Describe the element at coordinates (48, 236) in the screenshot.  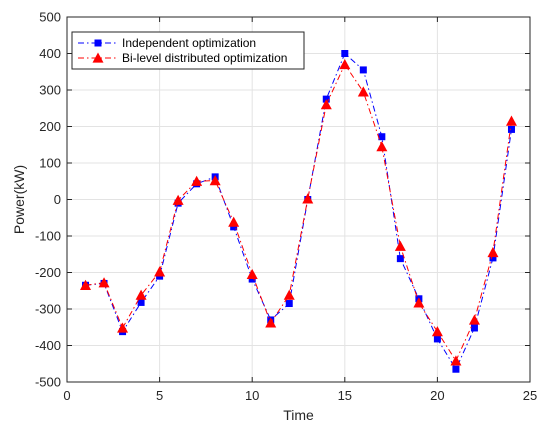
I see `y-tick-label: -100` at that location.